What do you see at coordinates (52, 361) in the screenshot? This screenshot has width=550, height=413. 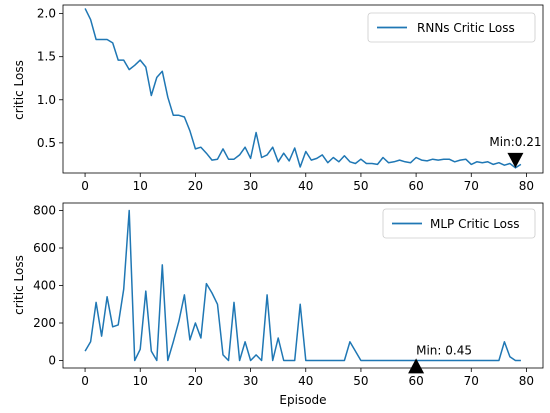 I see `y-tick-label: 0` at bounding box center [52, 361].